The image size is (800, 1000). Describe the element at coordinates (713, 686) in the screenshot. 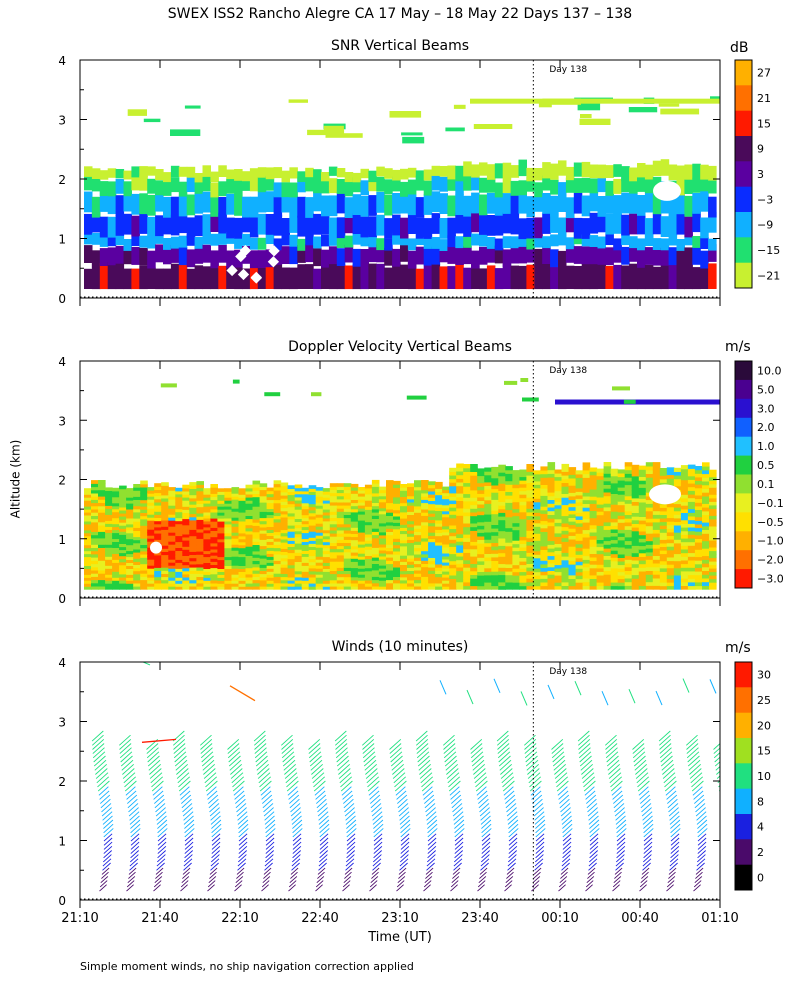

I see `wind-barb-upper` at that location.